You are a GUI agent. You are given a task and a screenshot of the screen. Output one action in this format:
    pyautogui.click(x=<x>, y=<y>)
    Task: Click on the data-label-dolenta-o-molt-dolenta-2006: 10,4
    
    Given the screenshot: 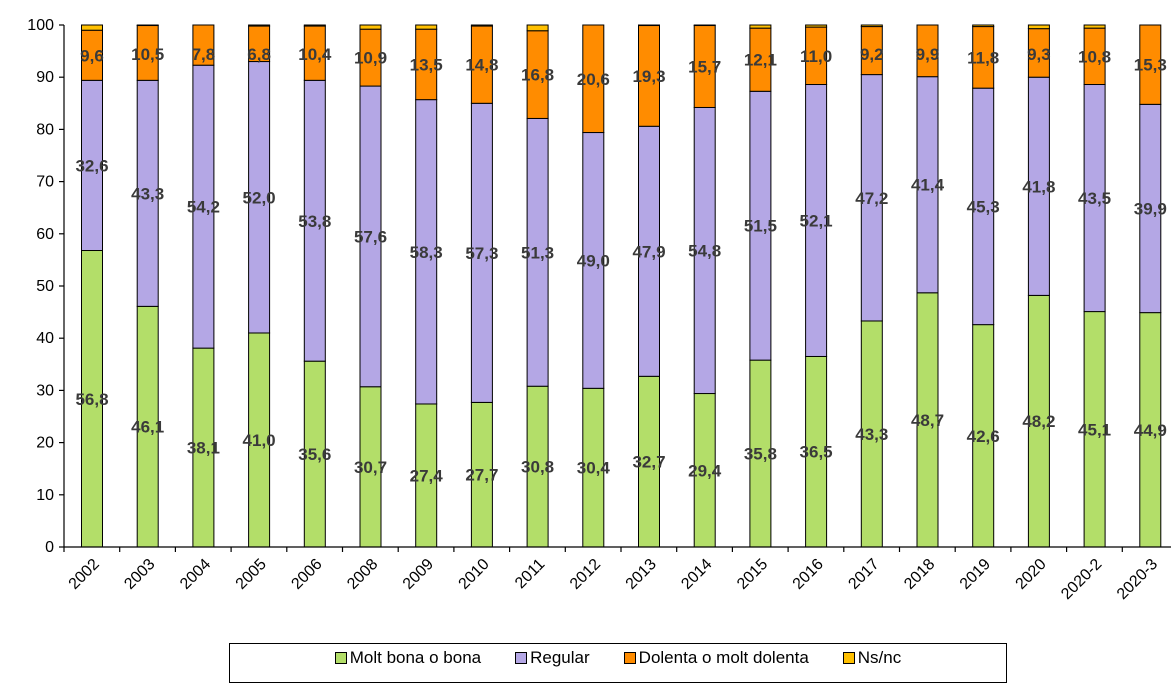 What is the action you would take?
    pyautogui.click(x=315, y=54)
    